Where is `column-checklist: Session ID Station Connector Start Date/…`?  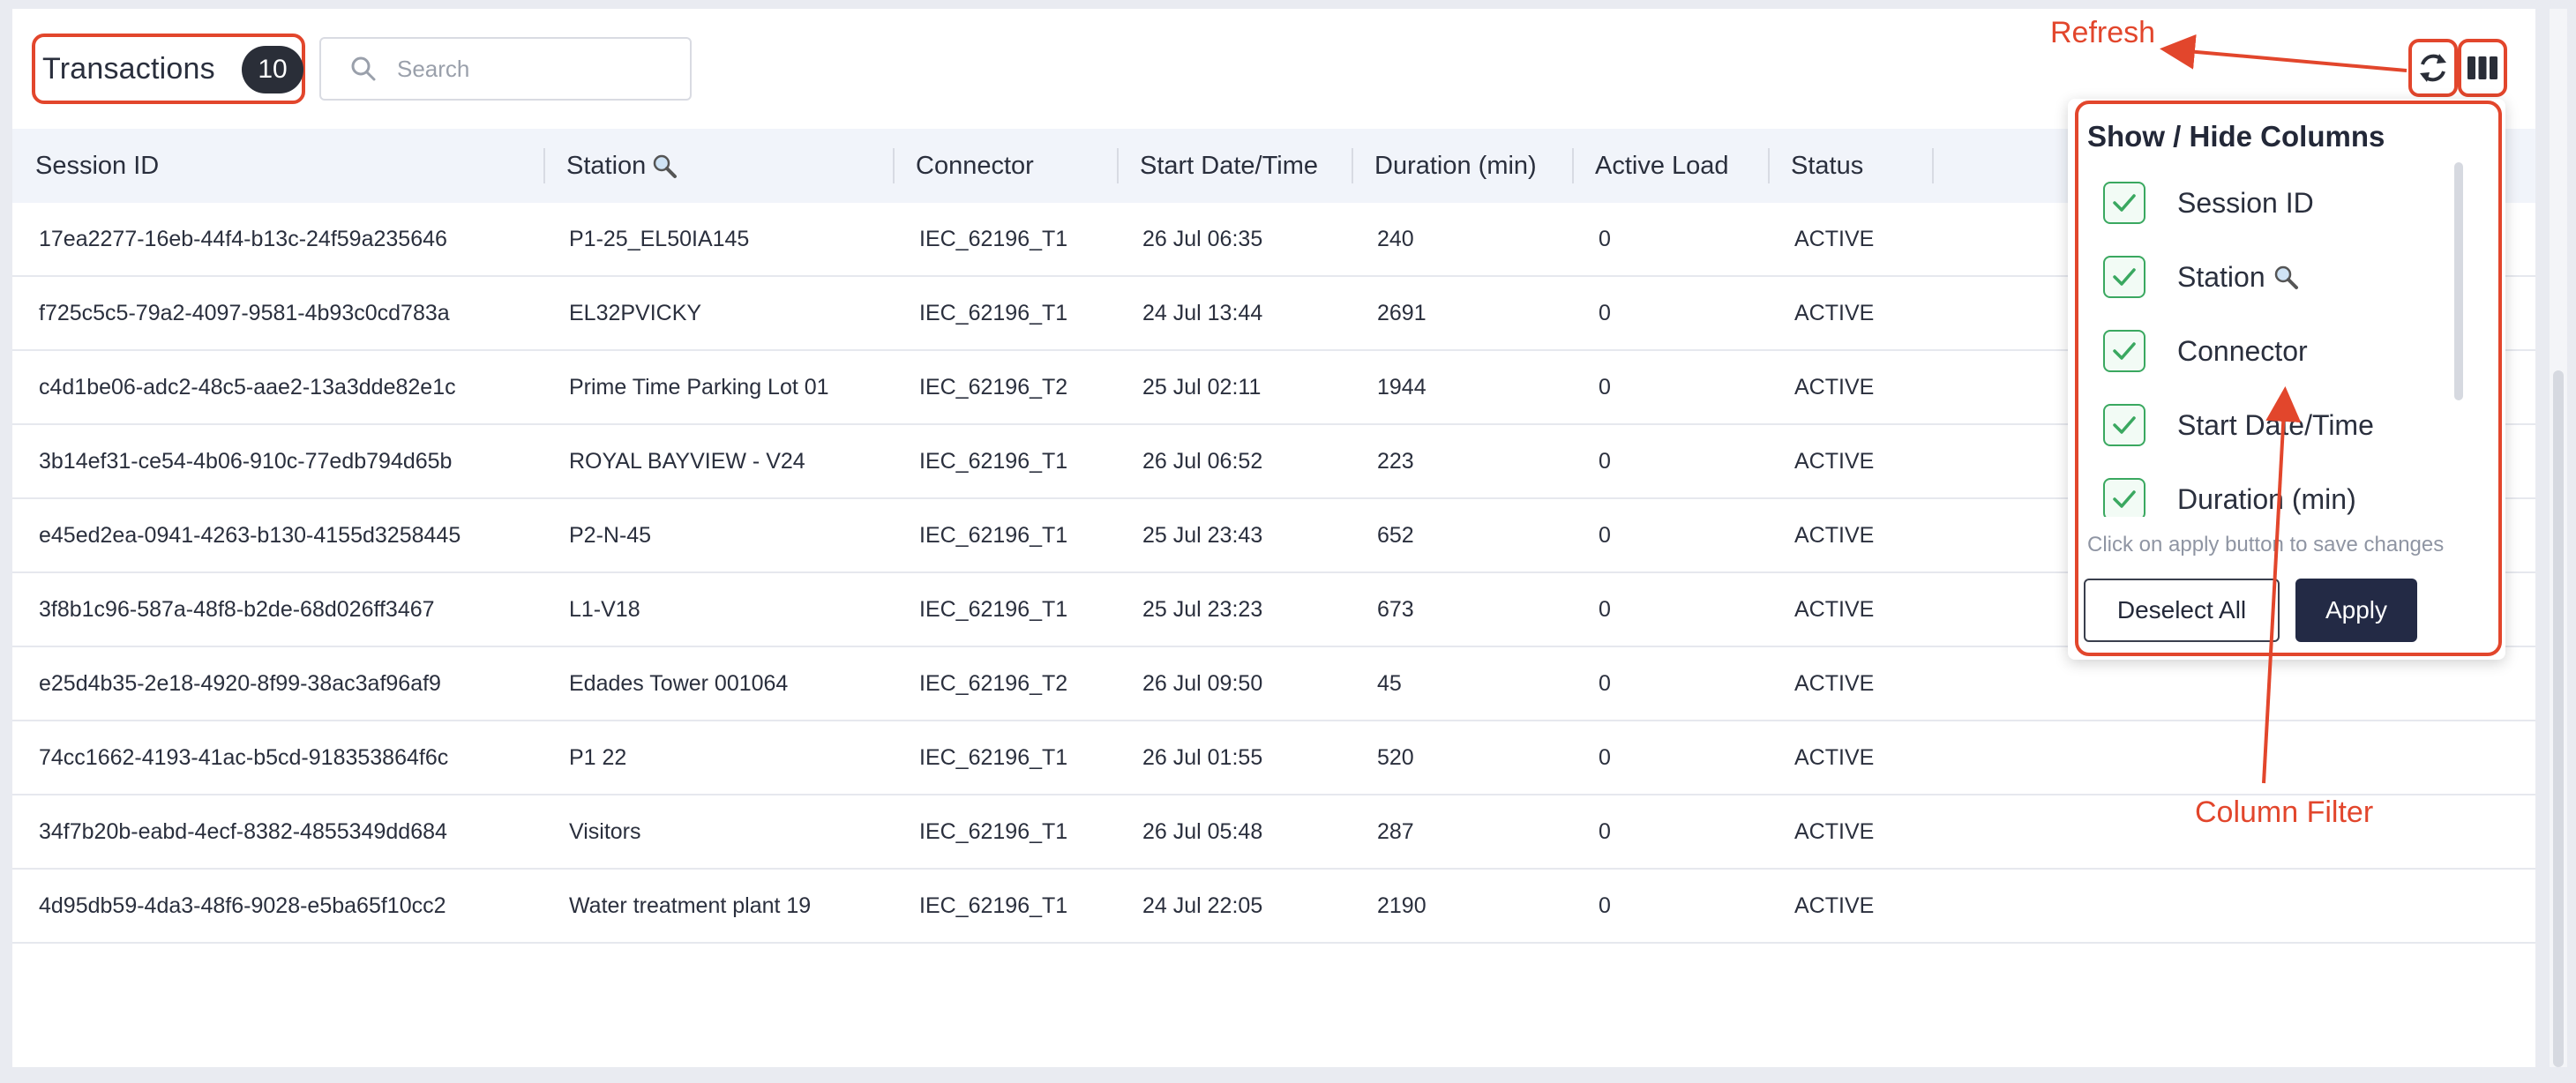 column-checklist: Session ID Station Connector Start Date/… is located at coordinates (2276, 340).